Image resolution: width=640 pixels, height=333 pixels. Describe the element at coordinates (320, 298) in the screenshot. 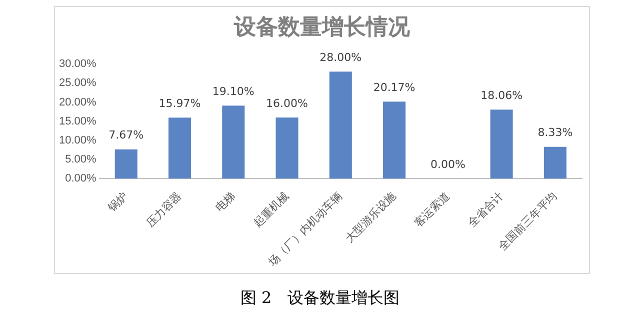

I see `caption: 图 2 设备数量增长图` at that location.